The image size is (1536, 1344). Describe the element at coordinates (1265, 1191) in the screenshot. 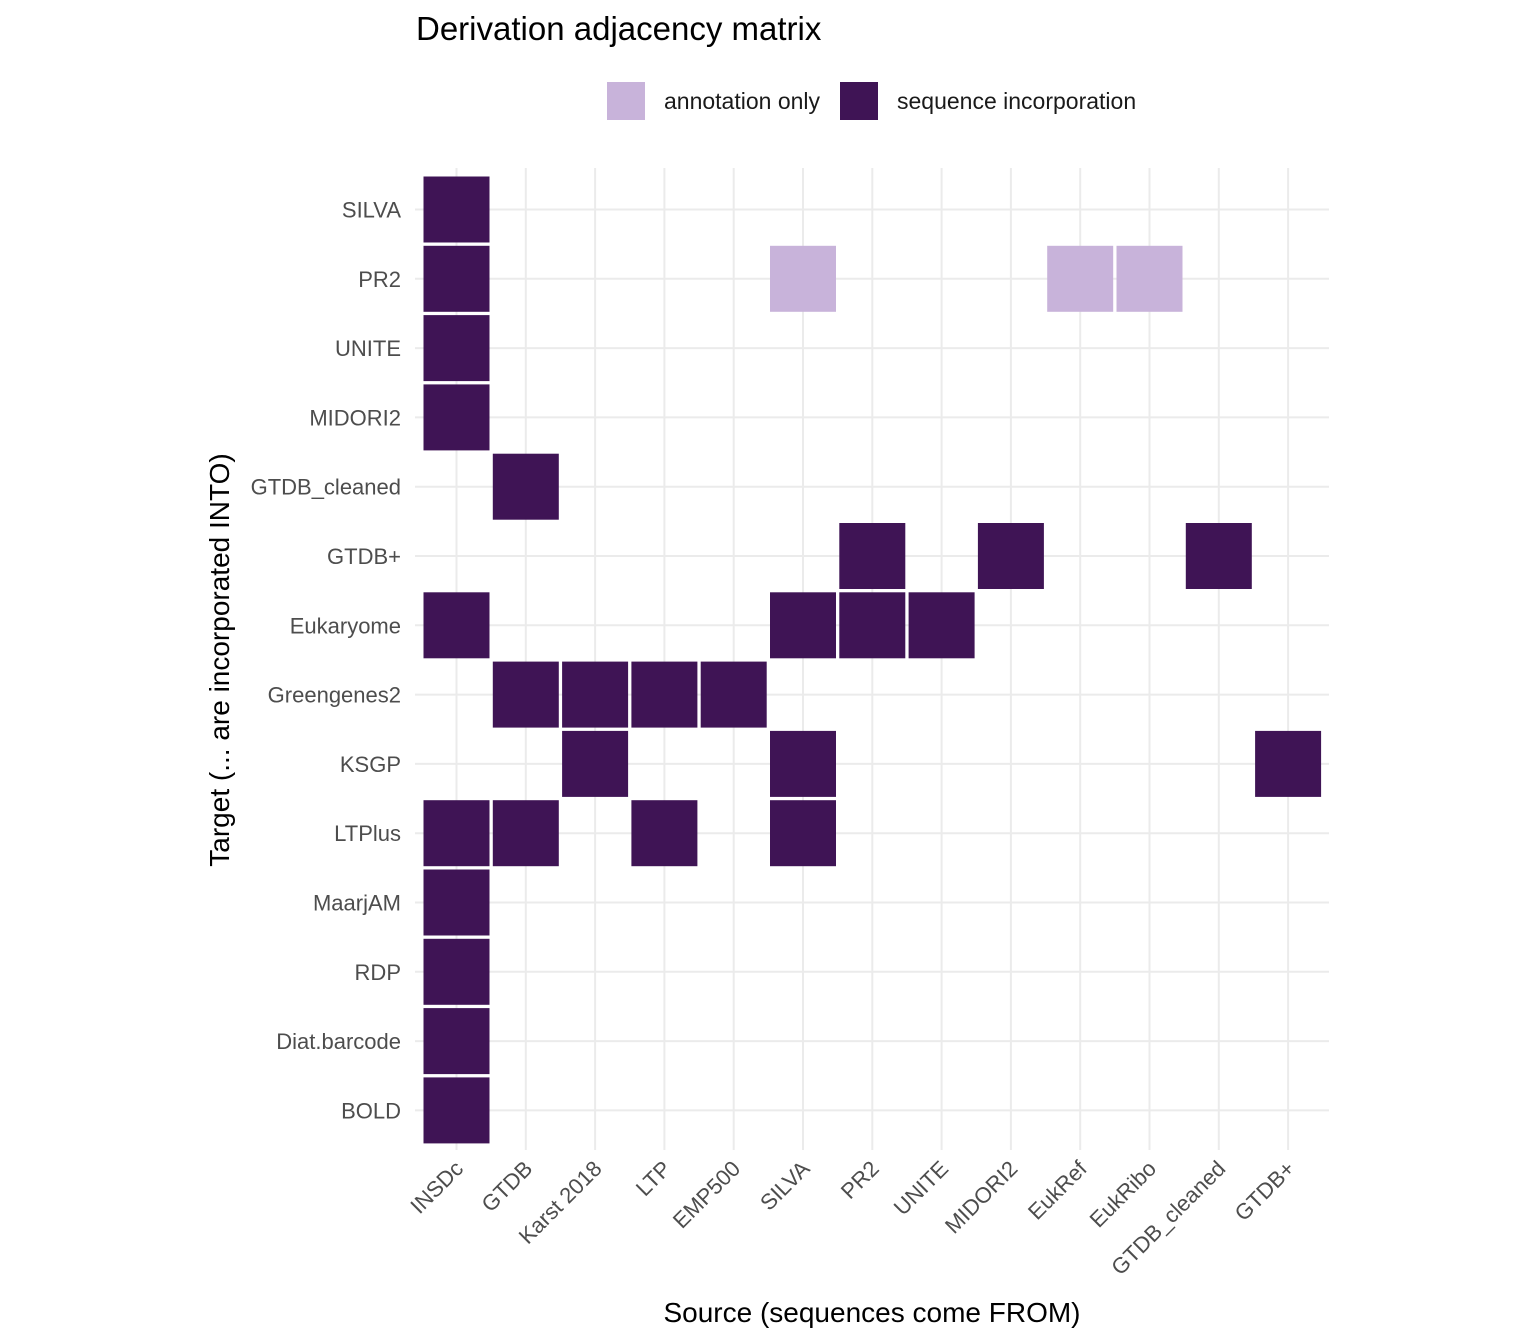

I see `x-tick-label-gtdb: GTDB+` at that location.